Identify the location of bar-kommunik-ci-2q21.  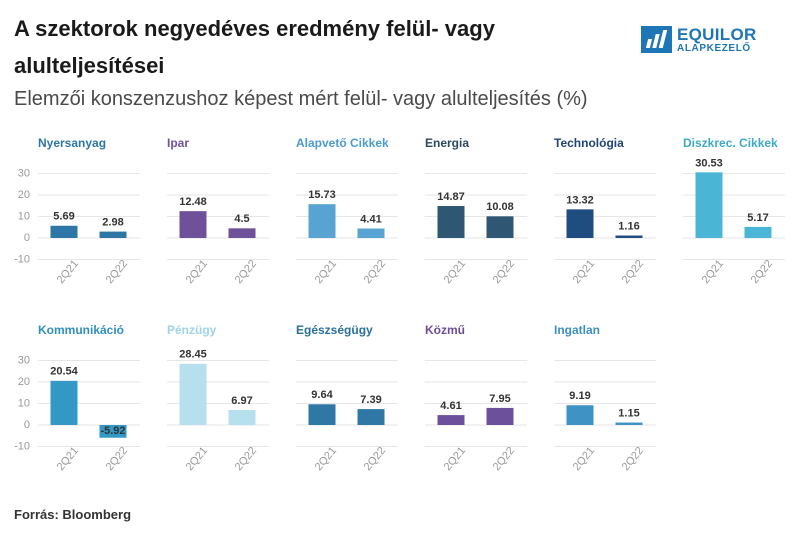
(64, 402).